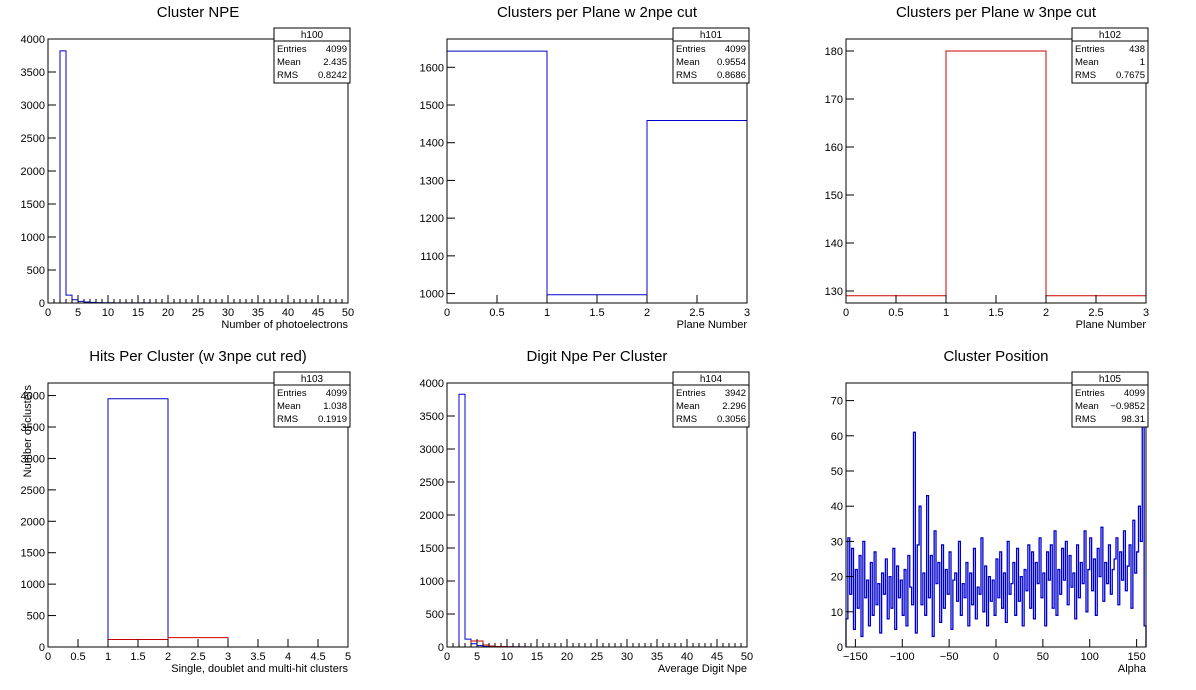 The image size is (1196, 690). I want to click on stats-box: h101 Entries 4099 Mean 0.9554 RMS 0.8686, so click(711, 55).